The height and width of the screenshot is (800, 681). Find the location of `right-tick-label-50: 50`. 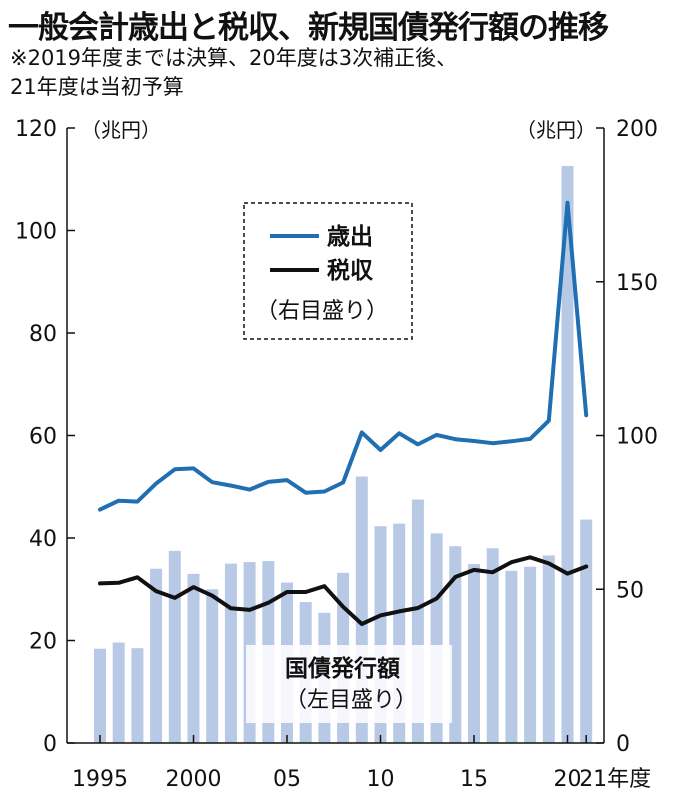

right-tick-label-50: 50 is located at coordinates (630, 590).